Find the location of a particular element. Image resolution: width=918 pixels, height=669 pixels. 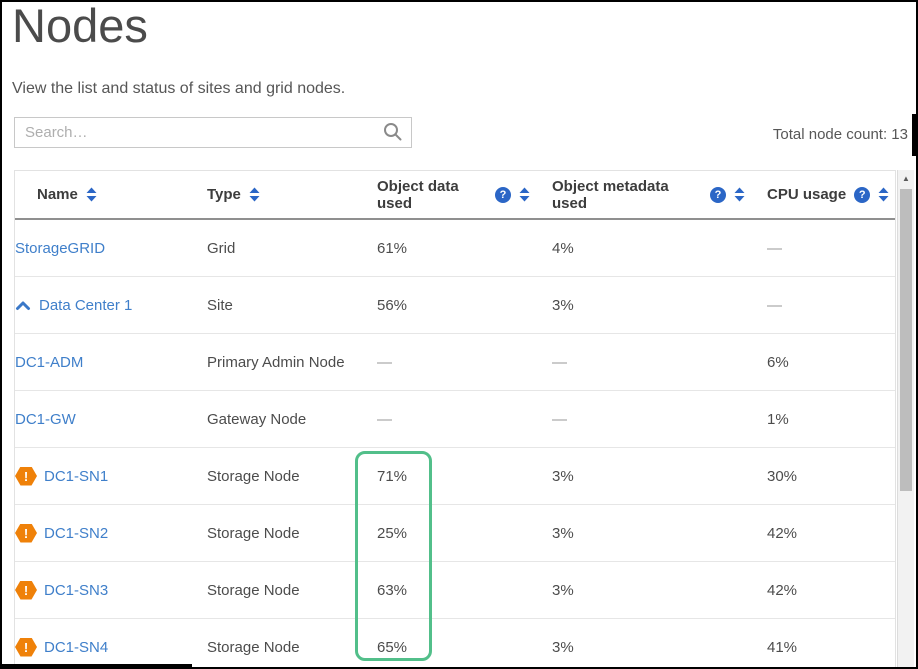

column-header-cpu-usage: CPU usage? is located at coordinates (820, 194).